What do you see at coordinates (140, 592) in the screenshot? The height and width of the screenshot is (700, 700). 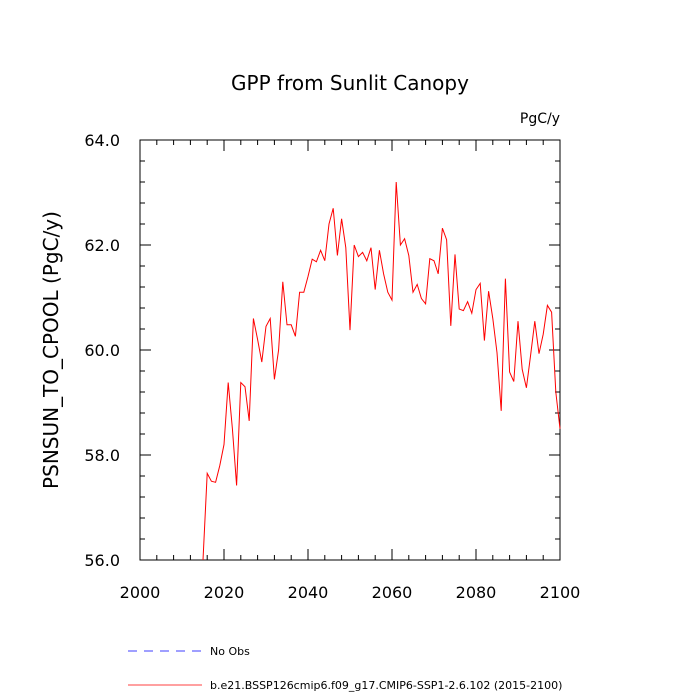 I see `x-tick-label: 2000` at bounding box center [140, 592].